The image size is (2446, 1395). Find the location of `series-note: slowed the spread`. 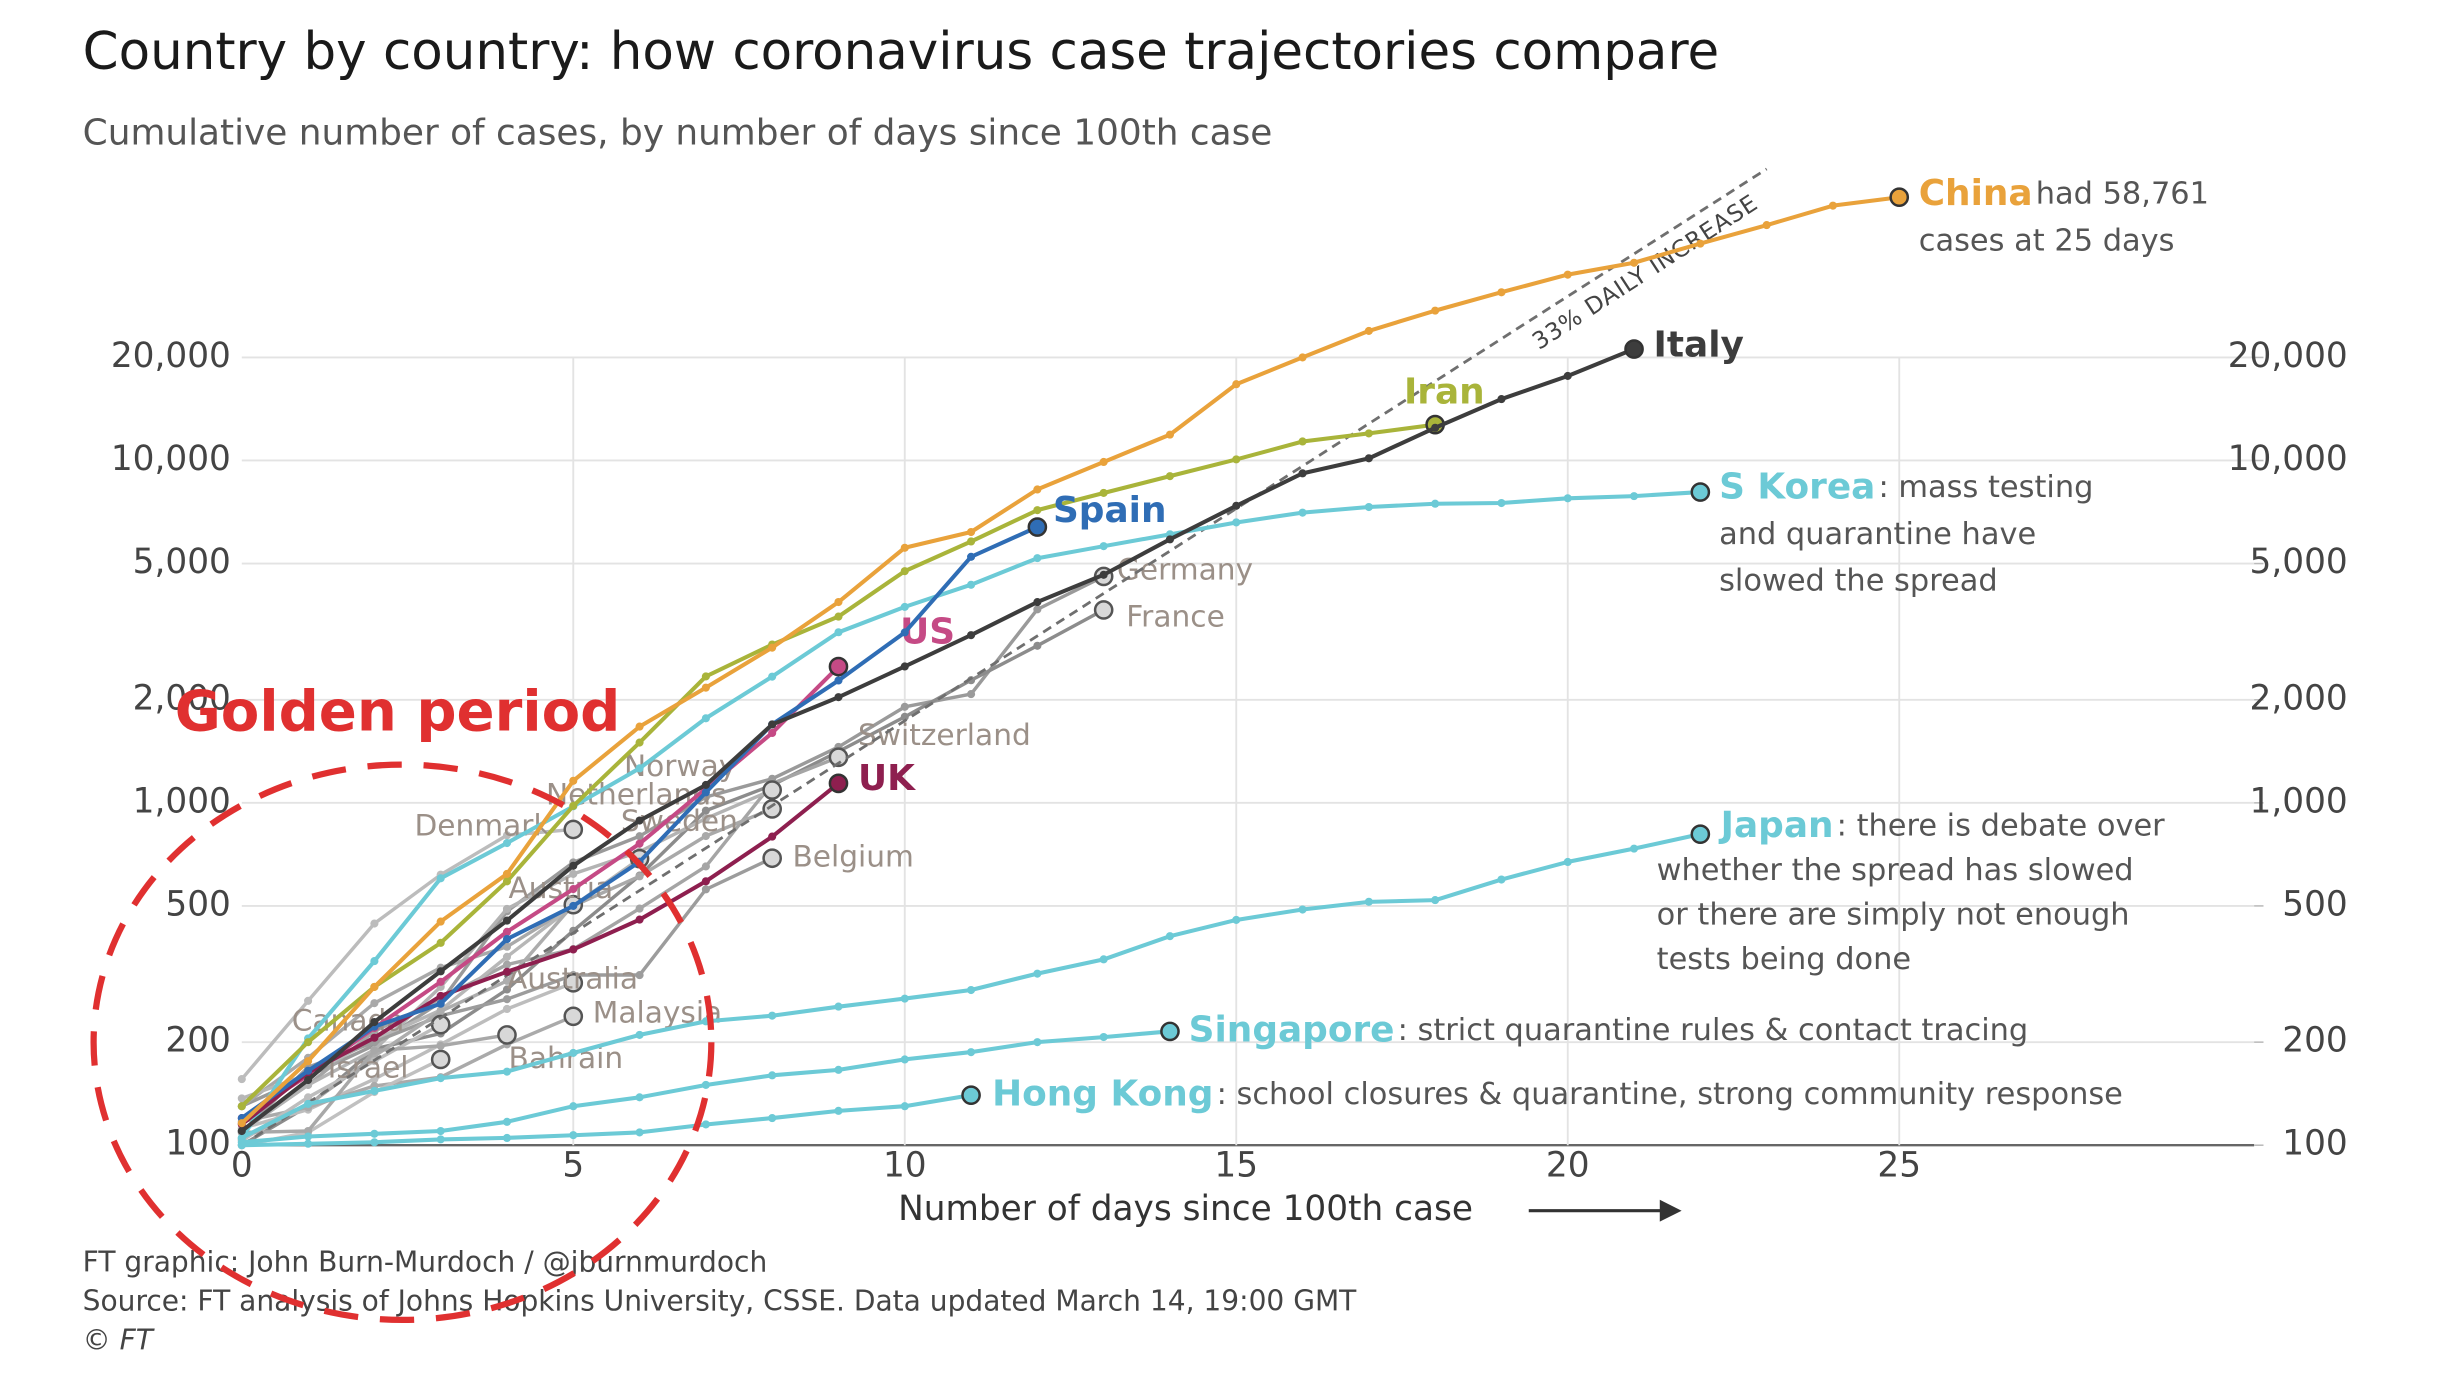

series-note: slowed the spread is located at coordinates (1858, 581).